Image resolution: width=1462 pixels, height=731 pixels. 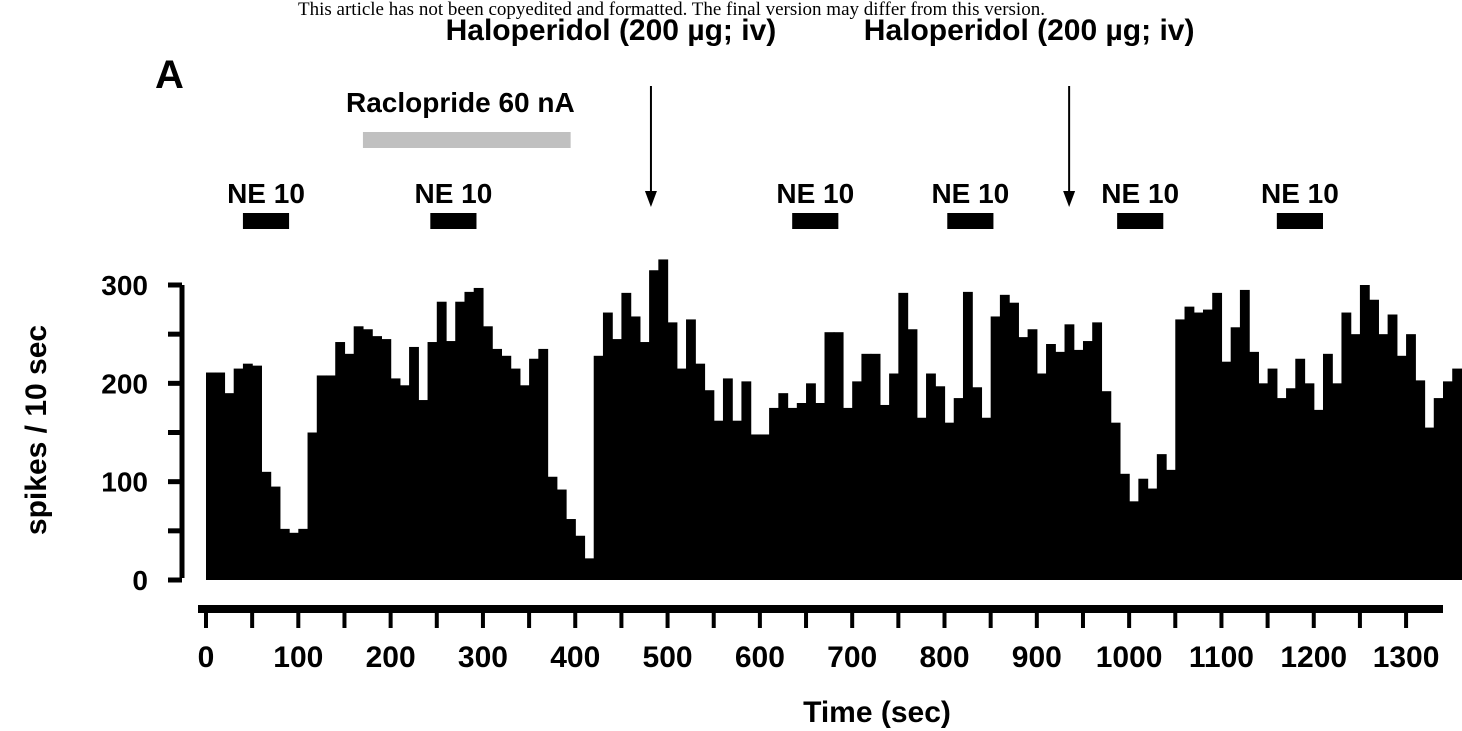 I want to click on y-tick-label: 100, so click(x=124, y=482).